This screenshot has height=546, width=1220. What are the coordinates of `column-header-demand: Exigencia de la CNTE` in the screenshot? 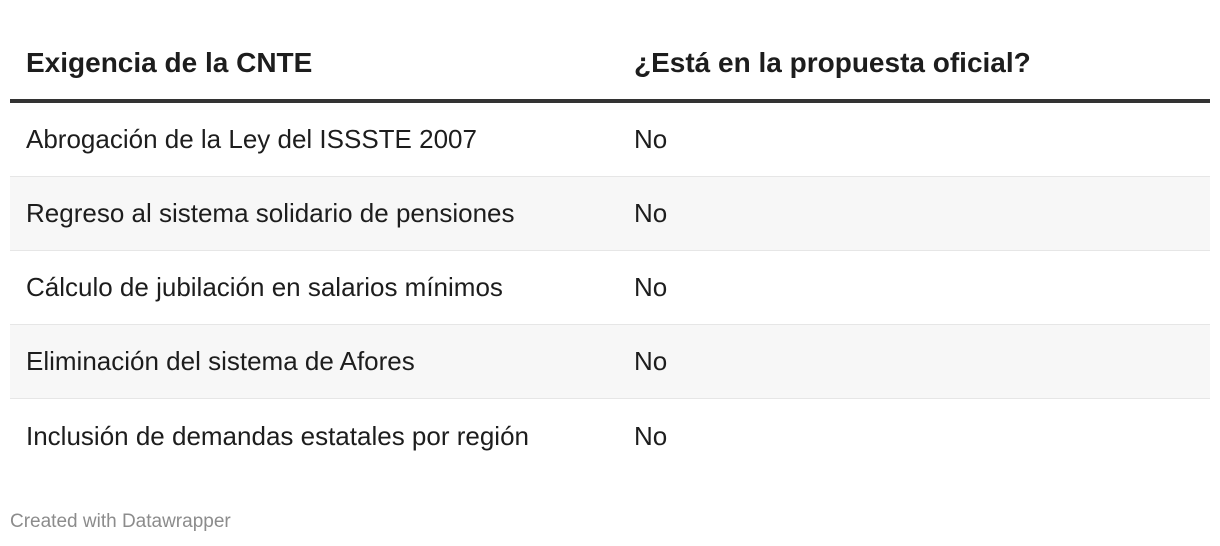 It's located at (169, 62).